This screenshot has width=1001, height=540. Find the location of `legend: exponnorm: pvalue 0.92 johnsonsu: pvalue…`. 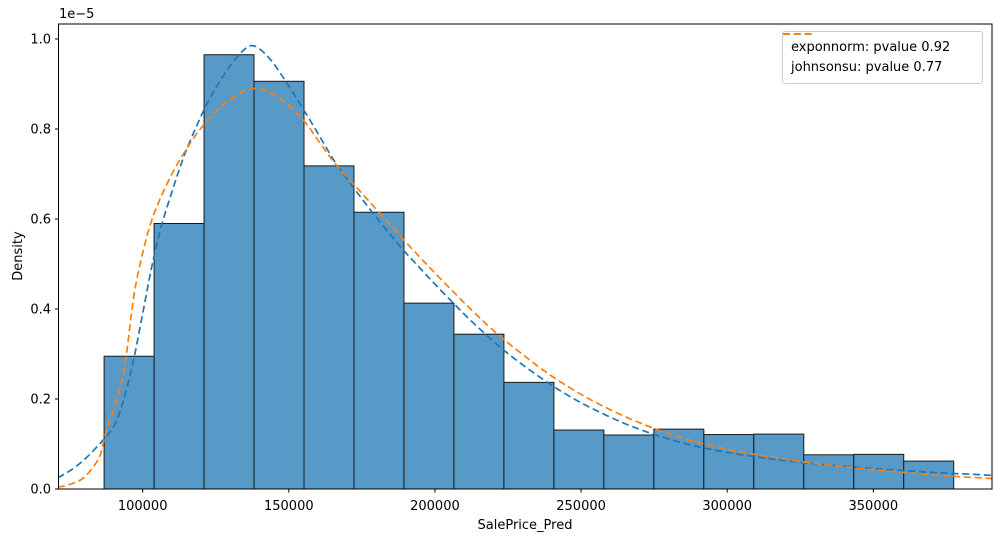

legend: exponnorm: pvalue 0.92 johnsonsu: pvalue… is located at coordinates (882, 57).